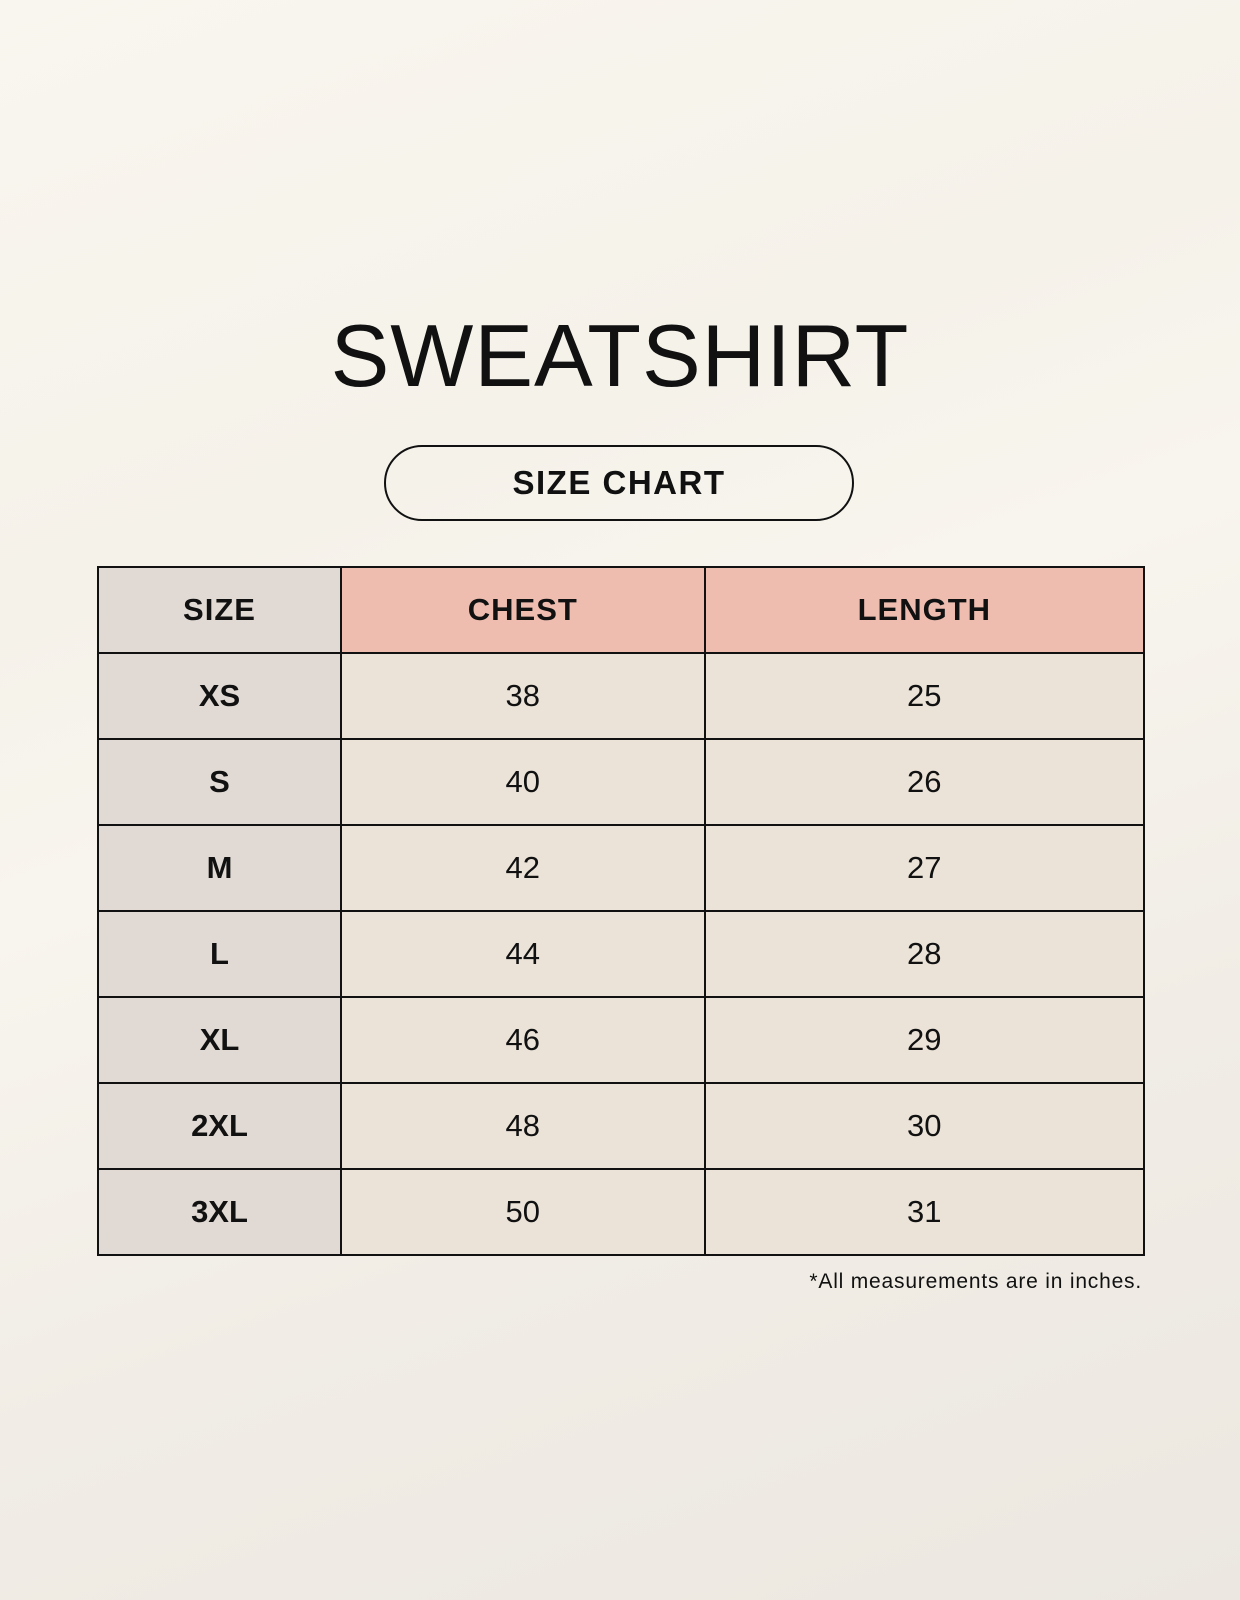 This screenshot has width=1240, height=1600. I want to click on length-cell: 26, so click(924, 782).